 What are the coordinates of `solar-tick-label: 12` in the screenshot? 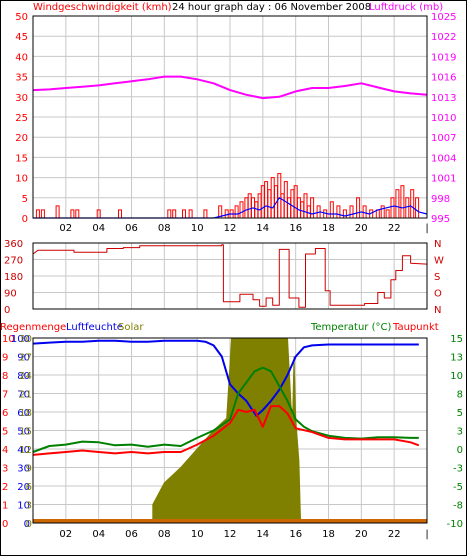 It's located at (25, 450).